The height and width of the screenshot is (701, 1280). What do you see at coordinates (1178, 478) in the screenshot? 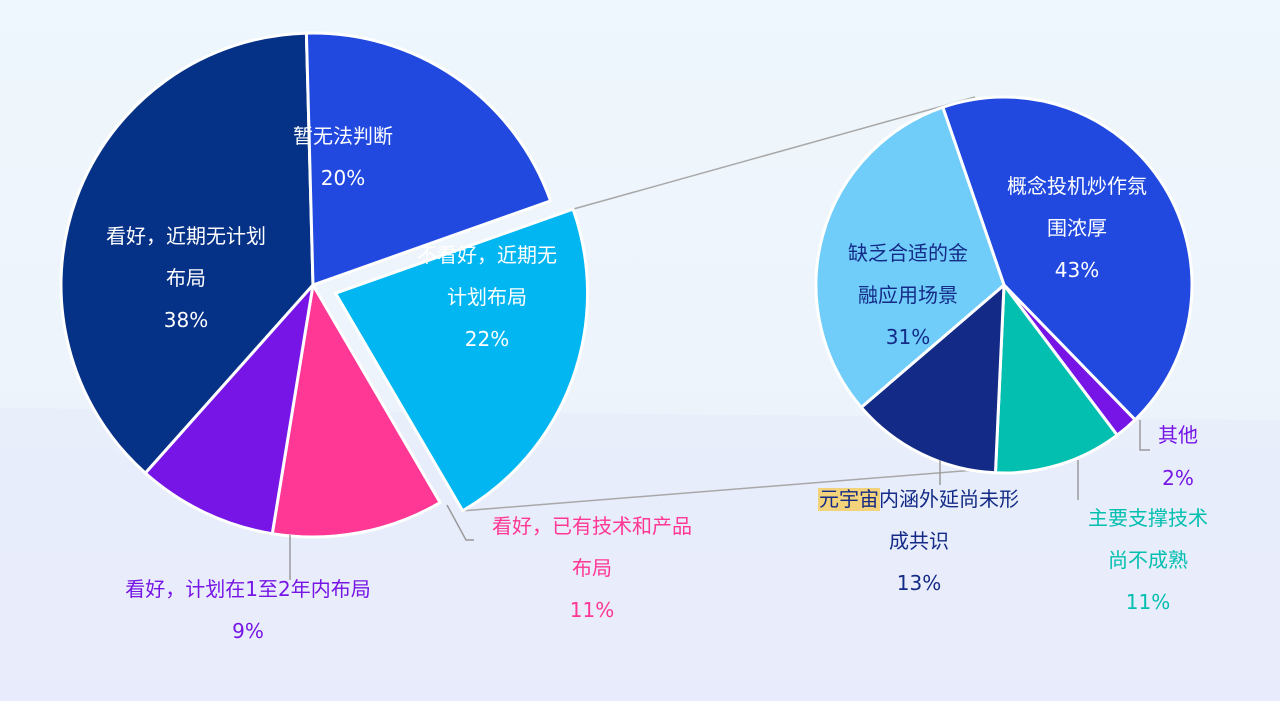
I see `value-label: 2%` at bounding box center [1178, 478].